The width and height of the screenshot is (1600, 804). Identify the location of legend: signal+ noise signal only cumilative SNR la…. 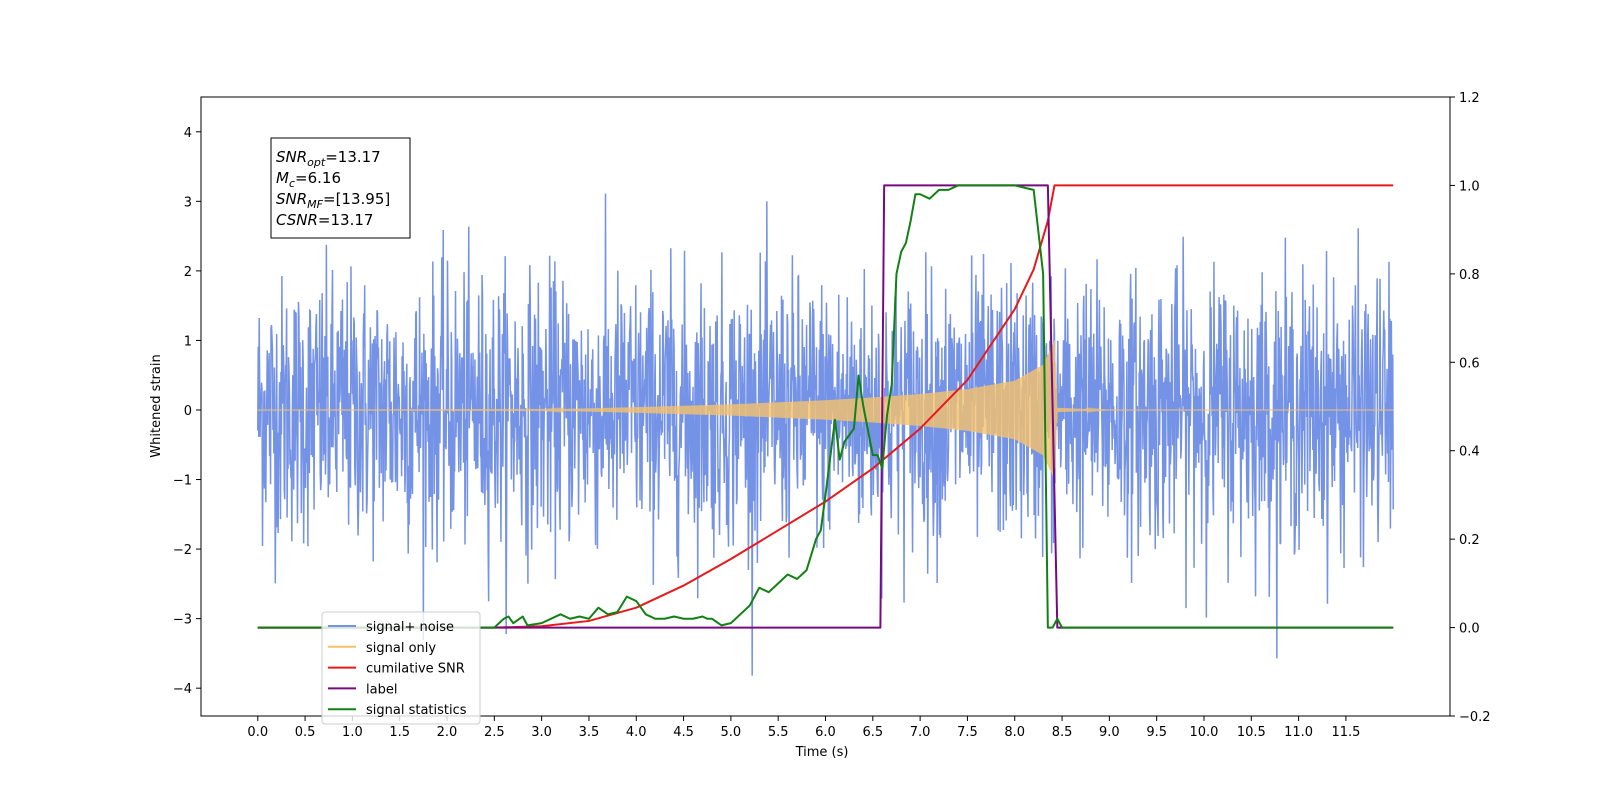
(401, 668).